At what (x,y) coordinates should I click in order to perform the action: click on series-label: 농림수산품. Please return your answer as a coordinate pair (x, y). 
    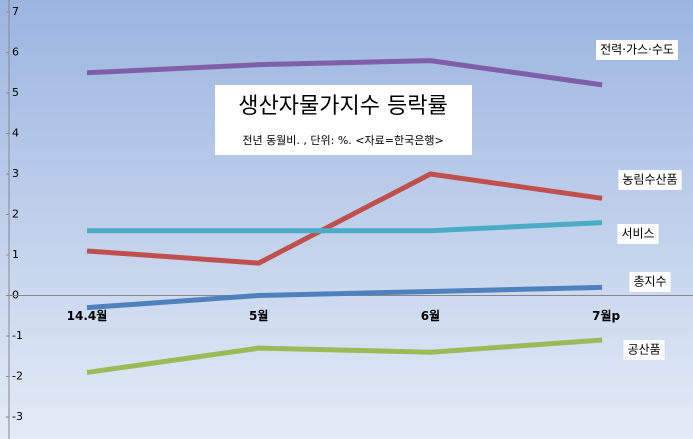
    Looking at the image, I should click on (649, 180).